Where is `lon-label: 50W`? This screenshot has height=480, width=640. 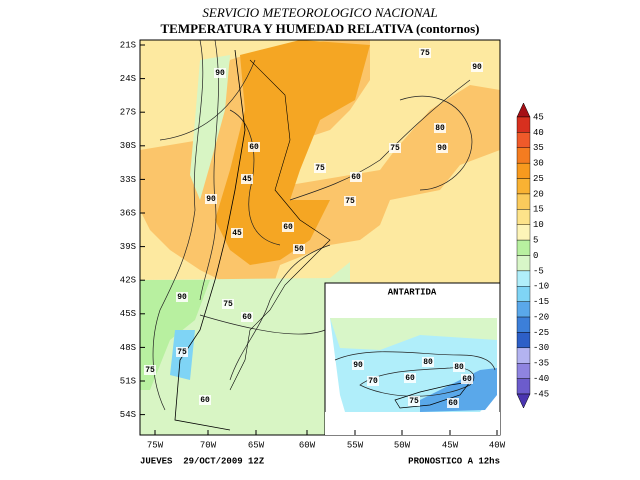
lon-label: 50W is located at coordinates (402, 445).